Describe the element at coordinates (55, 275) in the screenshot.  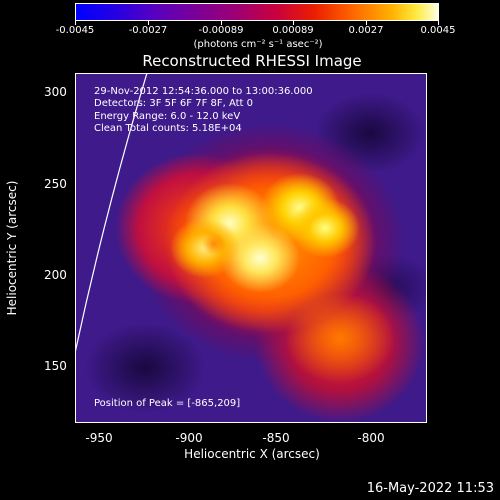
I see `y-tick-label: 200` at that location.